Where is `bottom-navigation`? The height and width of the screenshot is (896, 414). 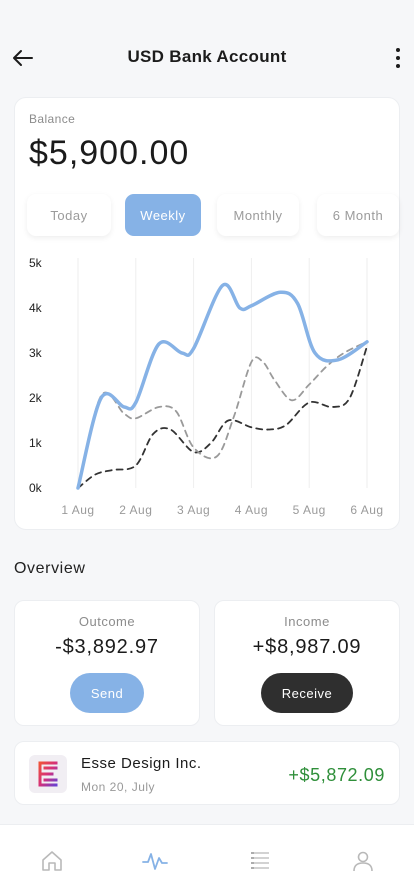 bottom-navigation is located at coordinates (207, 860).